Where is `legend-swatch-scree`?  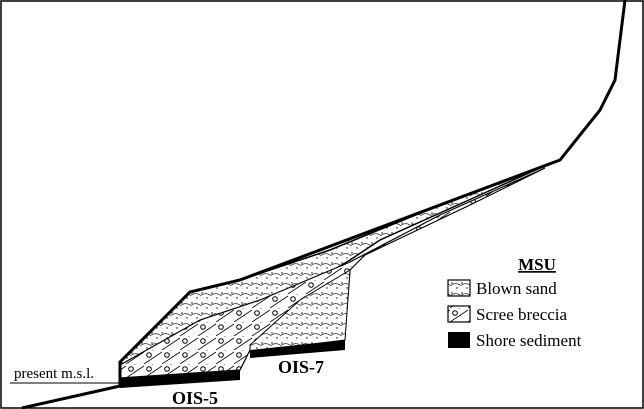
legend-swatch-scree is located at coordinates (459, 314).